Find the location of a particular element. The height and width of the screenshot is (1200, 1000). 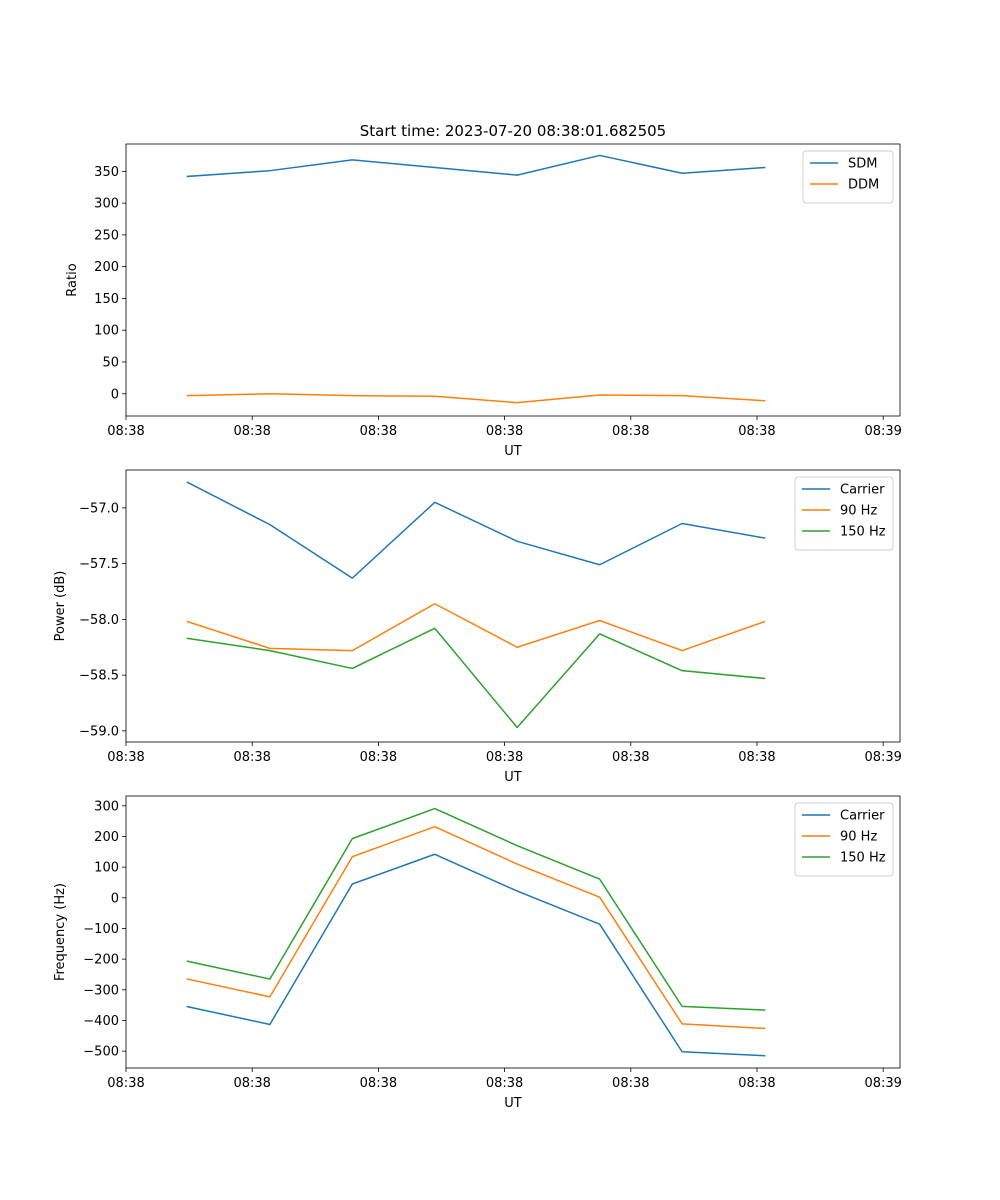

legend: SDM DDM is located at coordinates (848, 177).